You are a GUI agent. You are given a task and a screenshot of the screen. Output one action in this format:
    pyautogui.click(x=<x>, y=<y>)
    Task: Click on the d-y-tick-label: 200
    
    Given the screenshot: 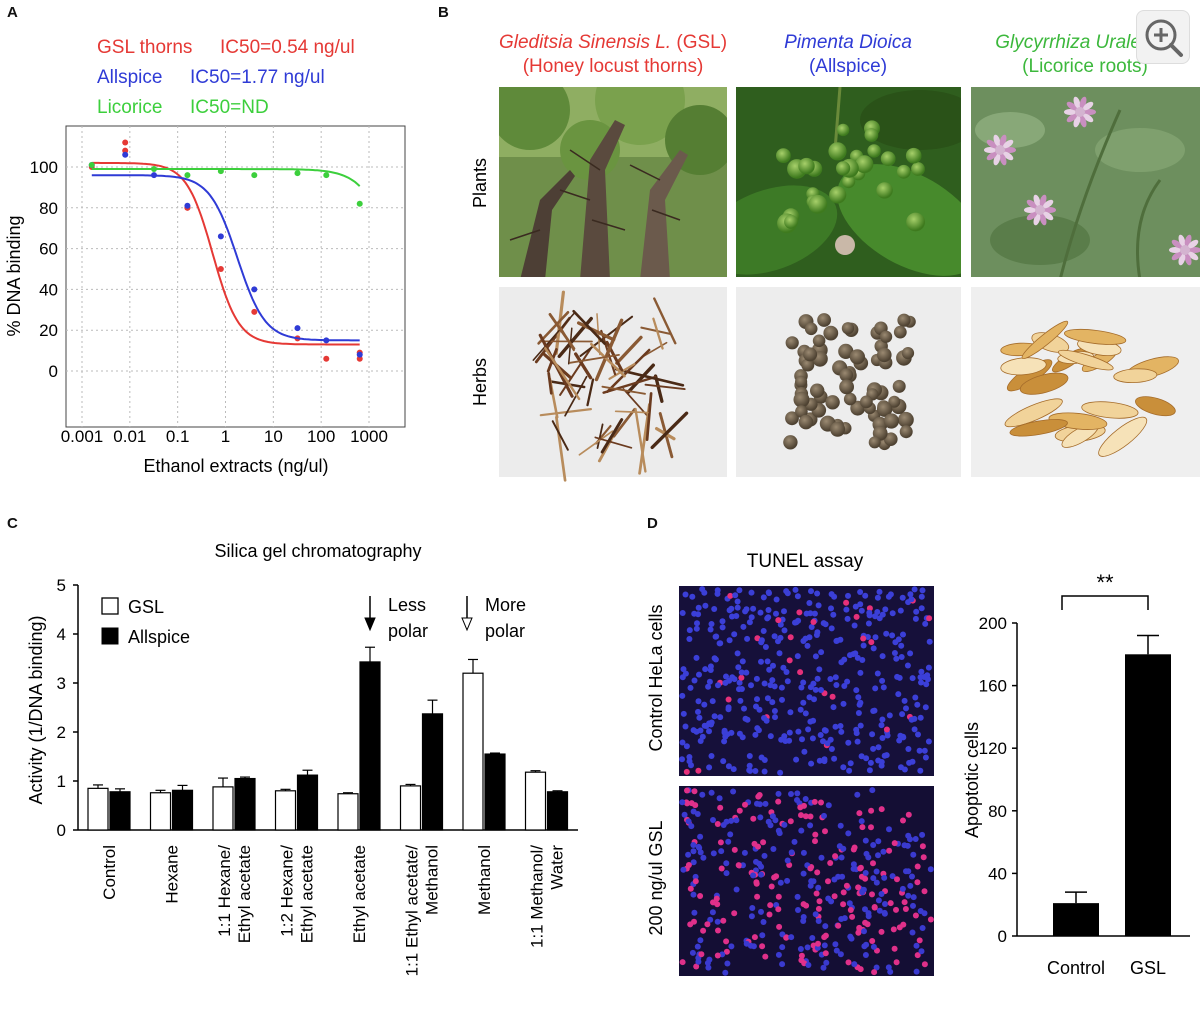 What is the action you would take?
    pyautogui.click(x=993, y=623)
    